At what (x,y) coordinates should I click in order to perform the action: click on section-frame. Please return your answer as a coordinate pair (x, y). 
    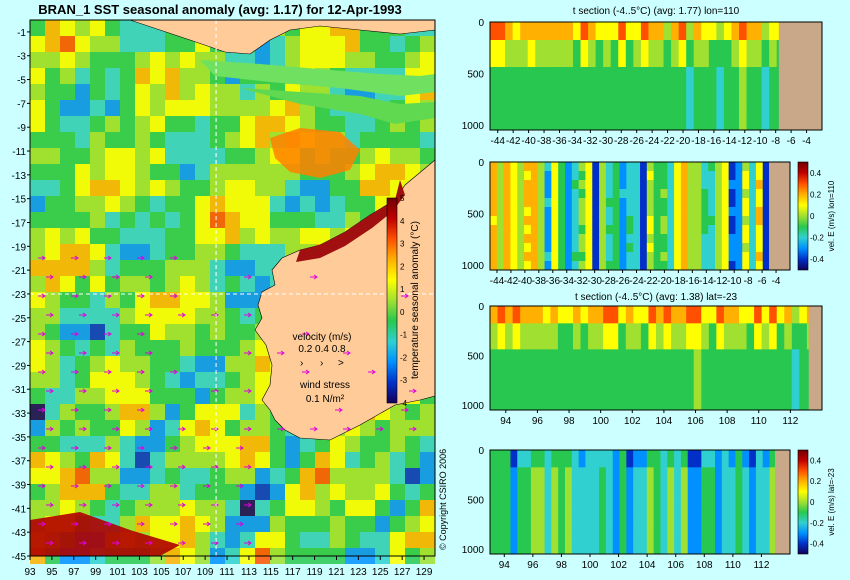
    Looking at the image, I should click on (656, 358).